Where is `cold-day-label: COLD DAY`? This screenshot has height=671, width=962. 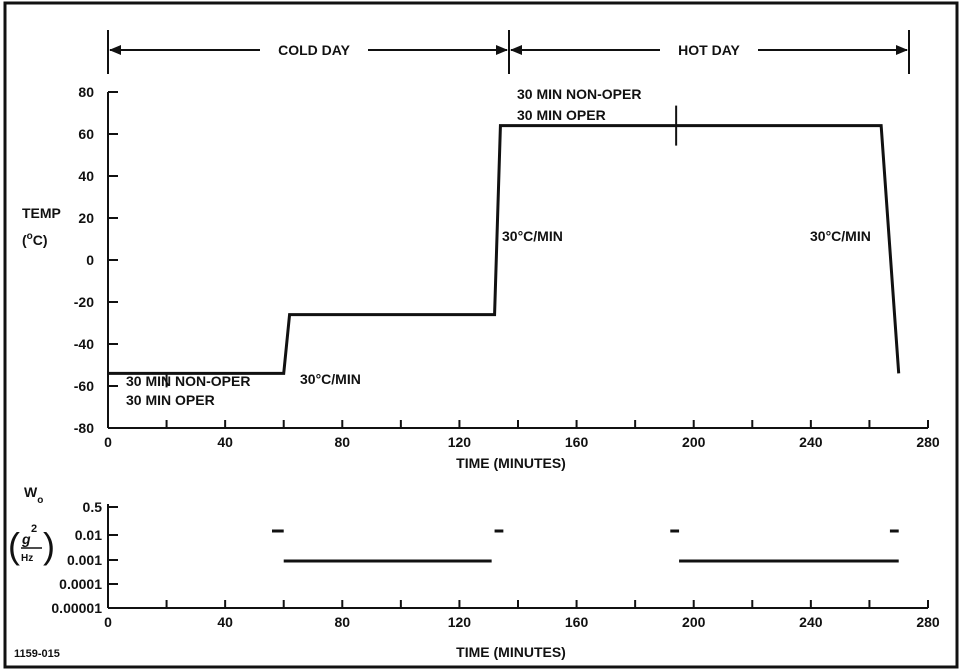
cold-day-label: COLD DAY is located at coordinates (314, 50).